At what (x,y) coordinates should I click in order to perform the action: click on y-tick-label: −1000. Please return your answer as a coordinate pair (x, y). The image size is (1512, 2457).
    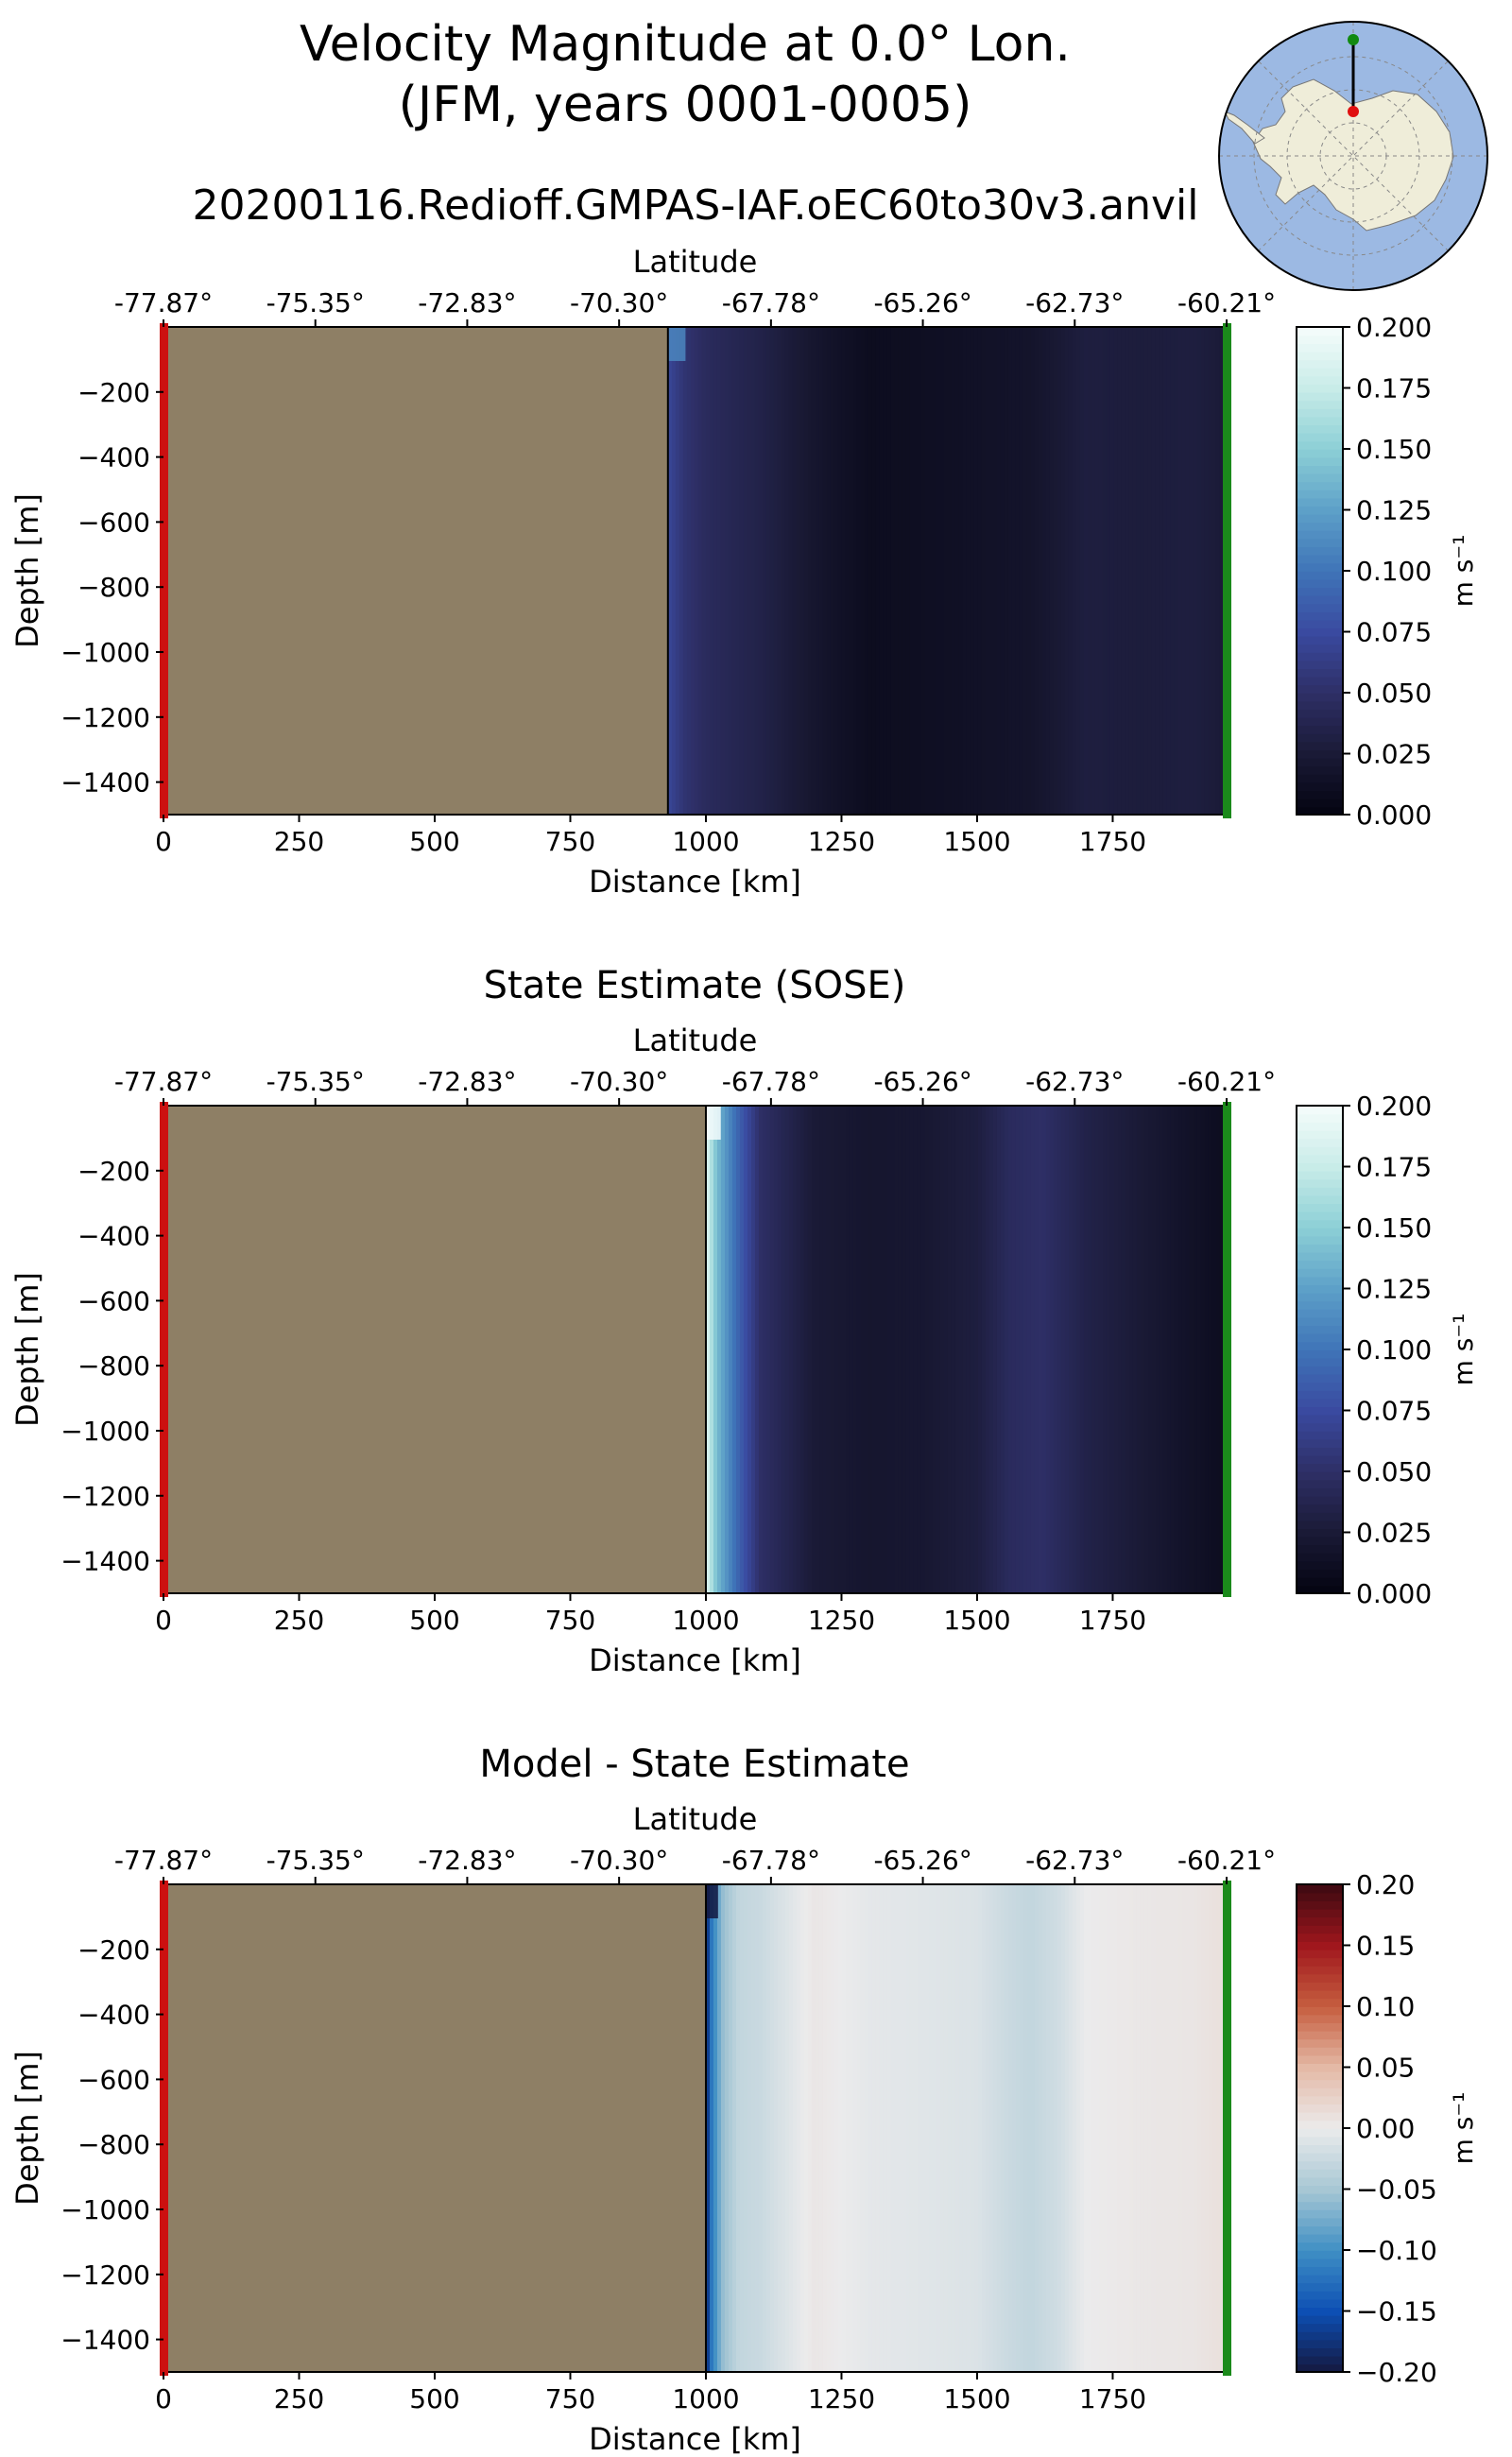
    Looking at the image, I should click on (105, 652).